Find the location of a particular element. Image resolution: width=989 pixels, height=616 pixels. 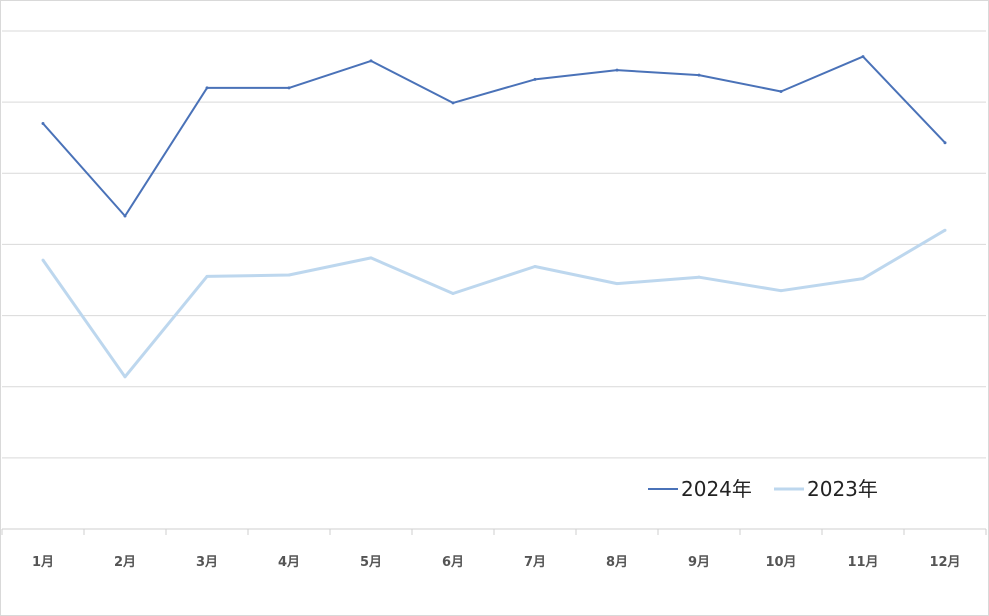

x-tick-label: 9月 is located at coordinates (699, 562).